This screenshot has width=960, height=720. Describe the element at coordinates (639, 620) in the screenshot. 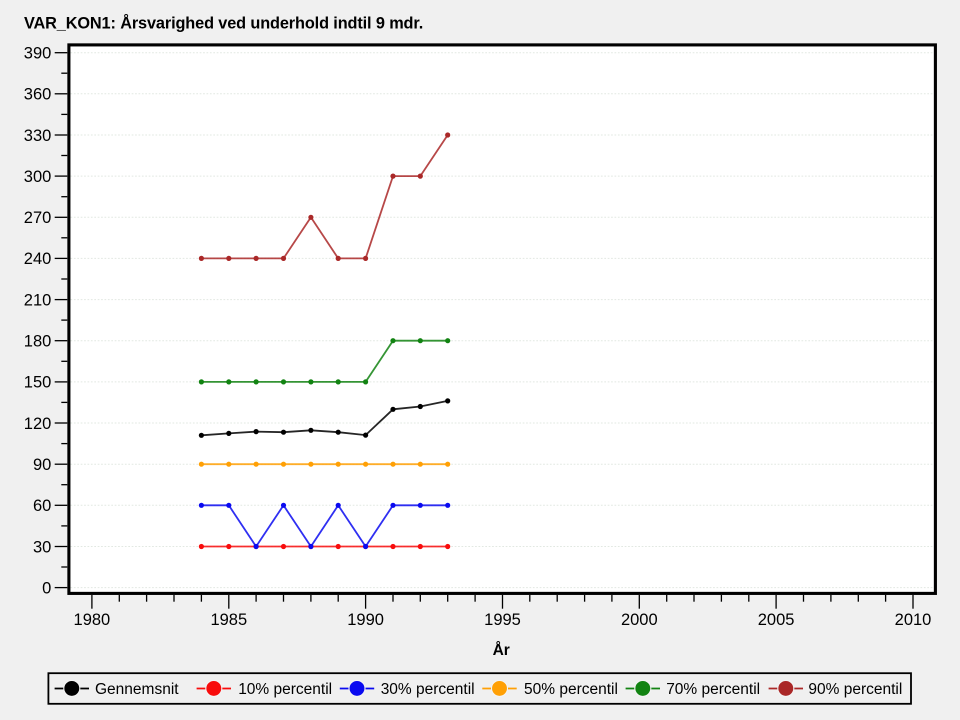

I see `svg-text: 2000` at that location.